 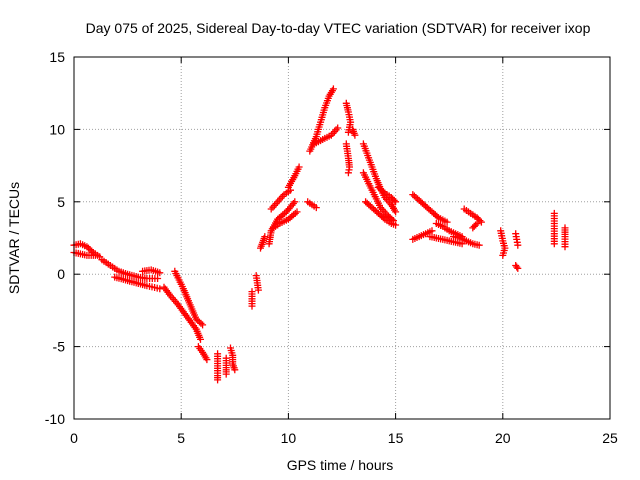 What do you see at coordinates (74, 438) in the screenshot?
I see `x-tick-label: 0` at bounding box center [74, 438].